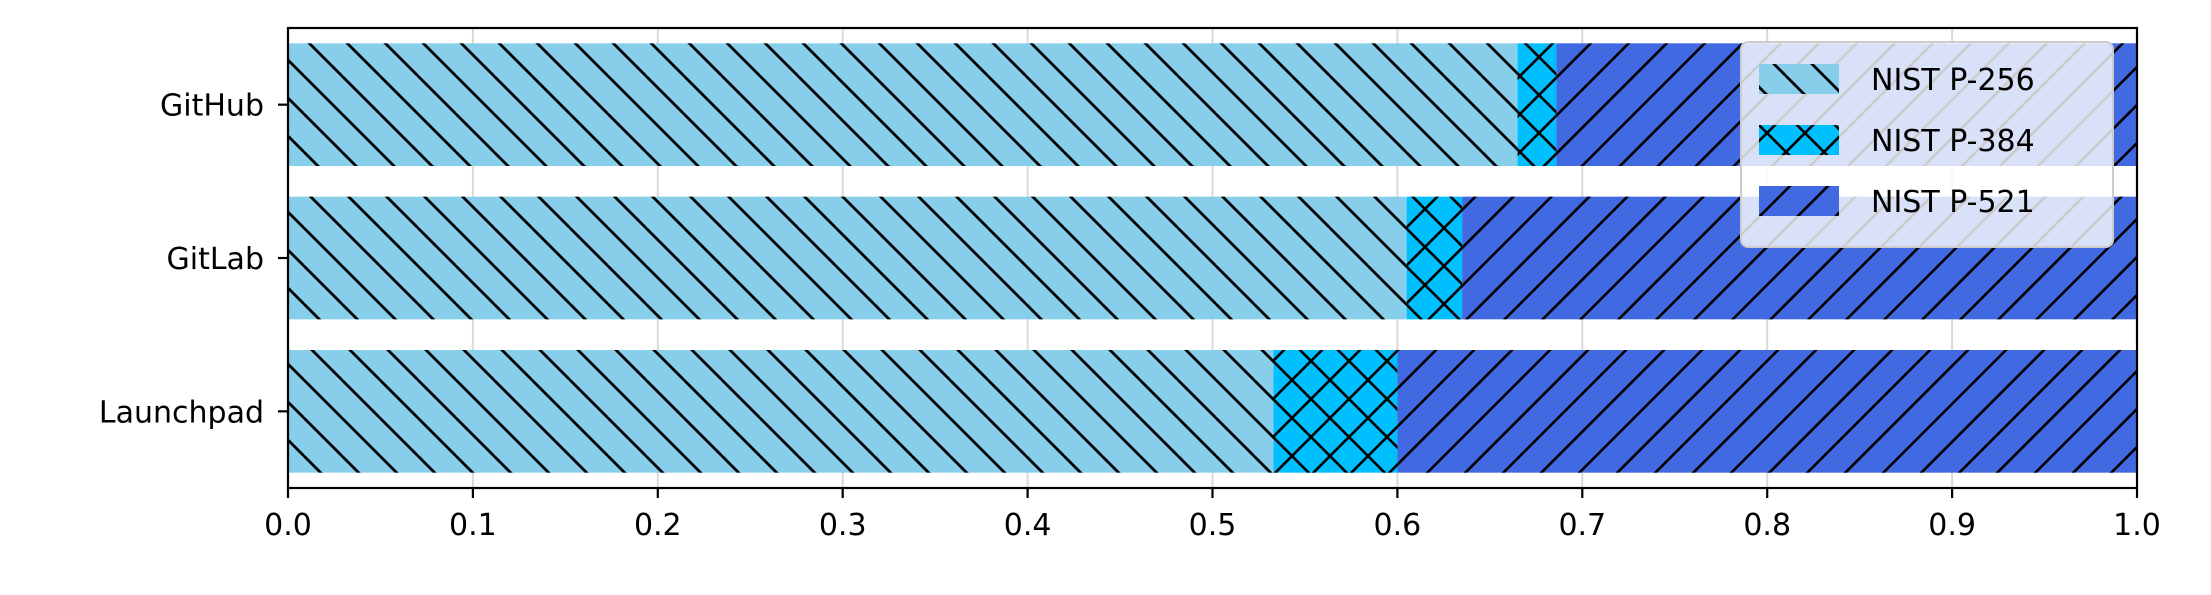 The width and height of the screenshot is (2211, 595). Describe the element at coordinates (658, 525) in the screenshot. I see `x-tick-label: 0.2` at that location.